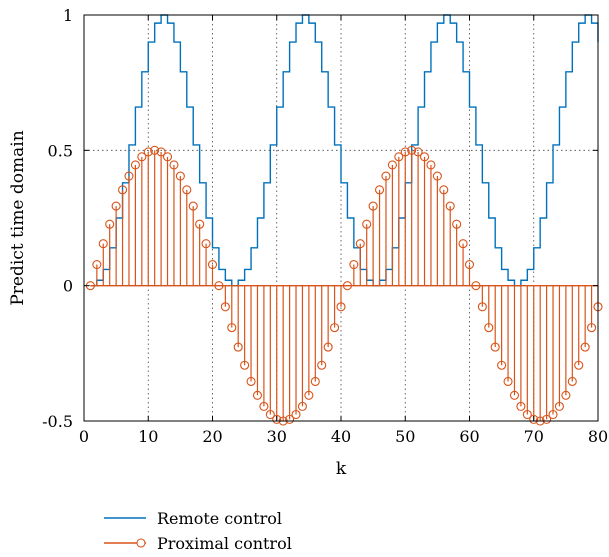  I want to click on x-tick-label: 0, so click(84, 436).